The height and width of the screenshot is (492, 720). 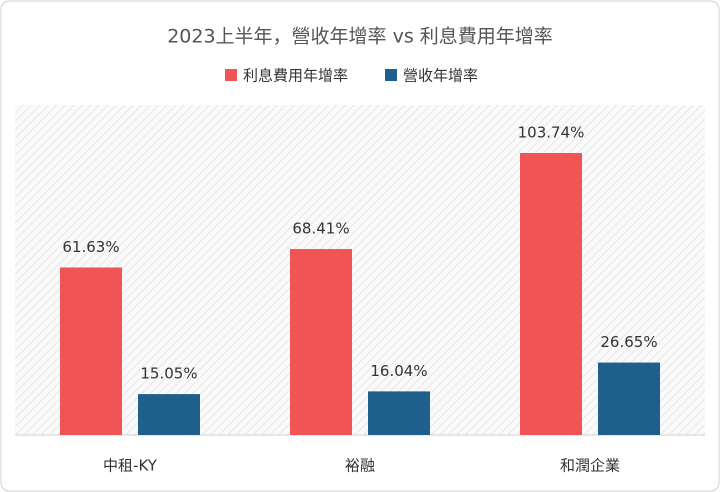 What do you see at coordinates (168, 374) in the screenshot?
I see `value-label: 15.05%` at bounding box center [168, 374].